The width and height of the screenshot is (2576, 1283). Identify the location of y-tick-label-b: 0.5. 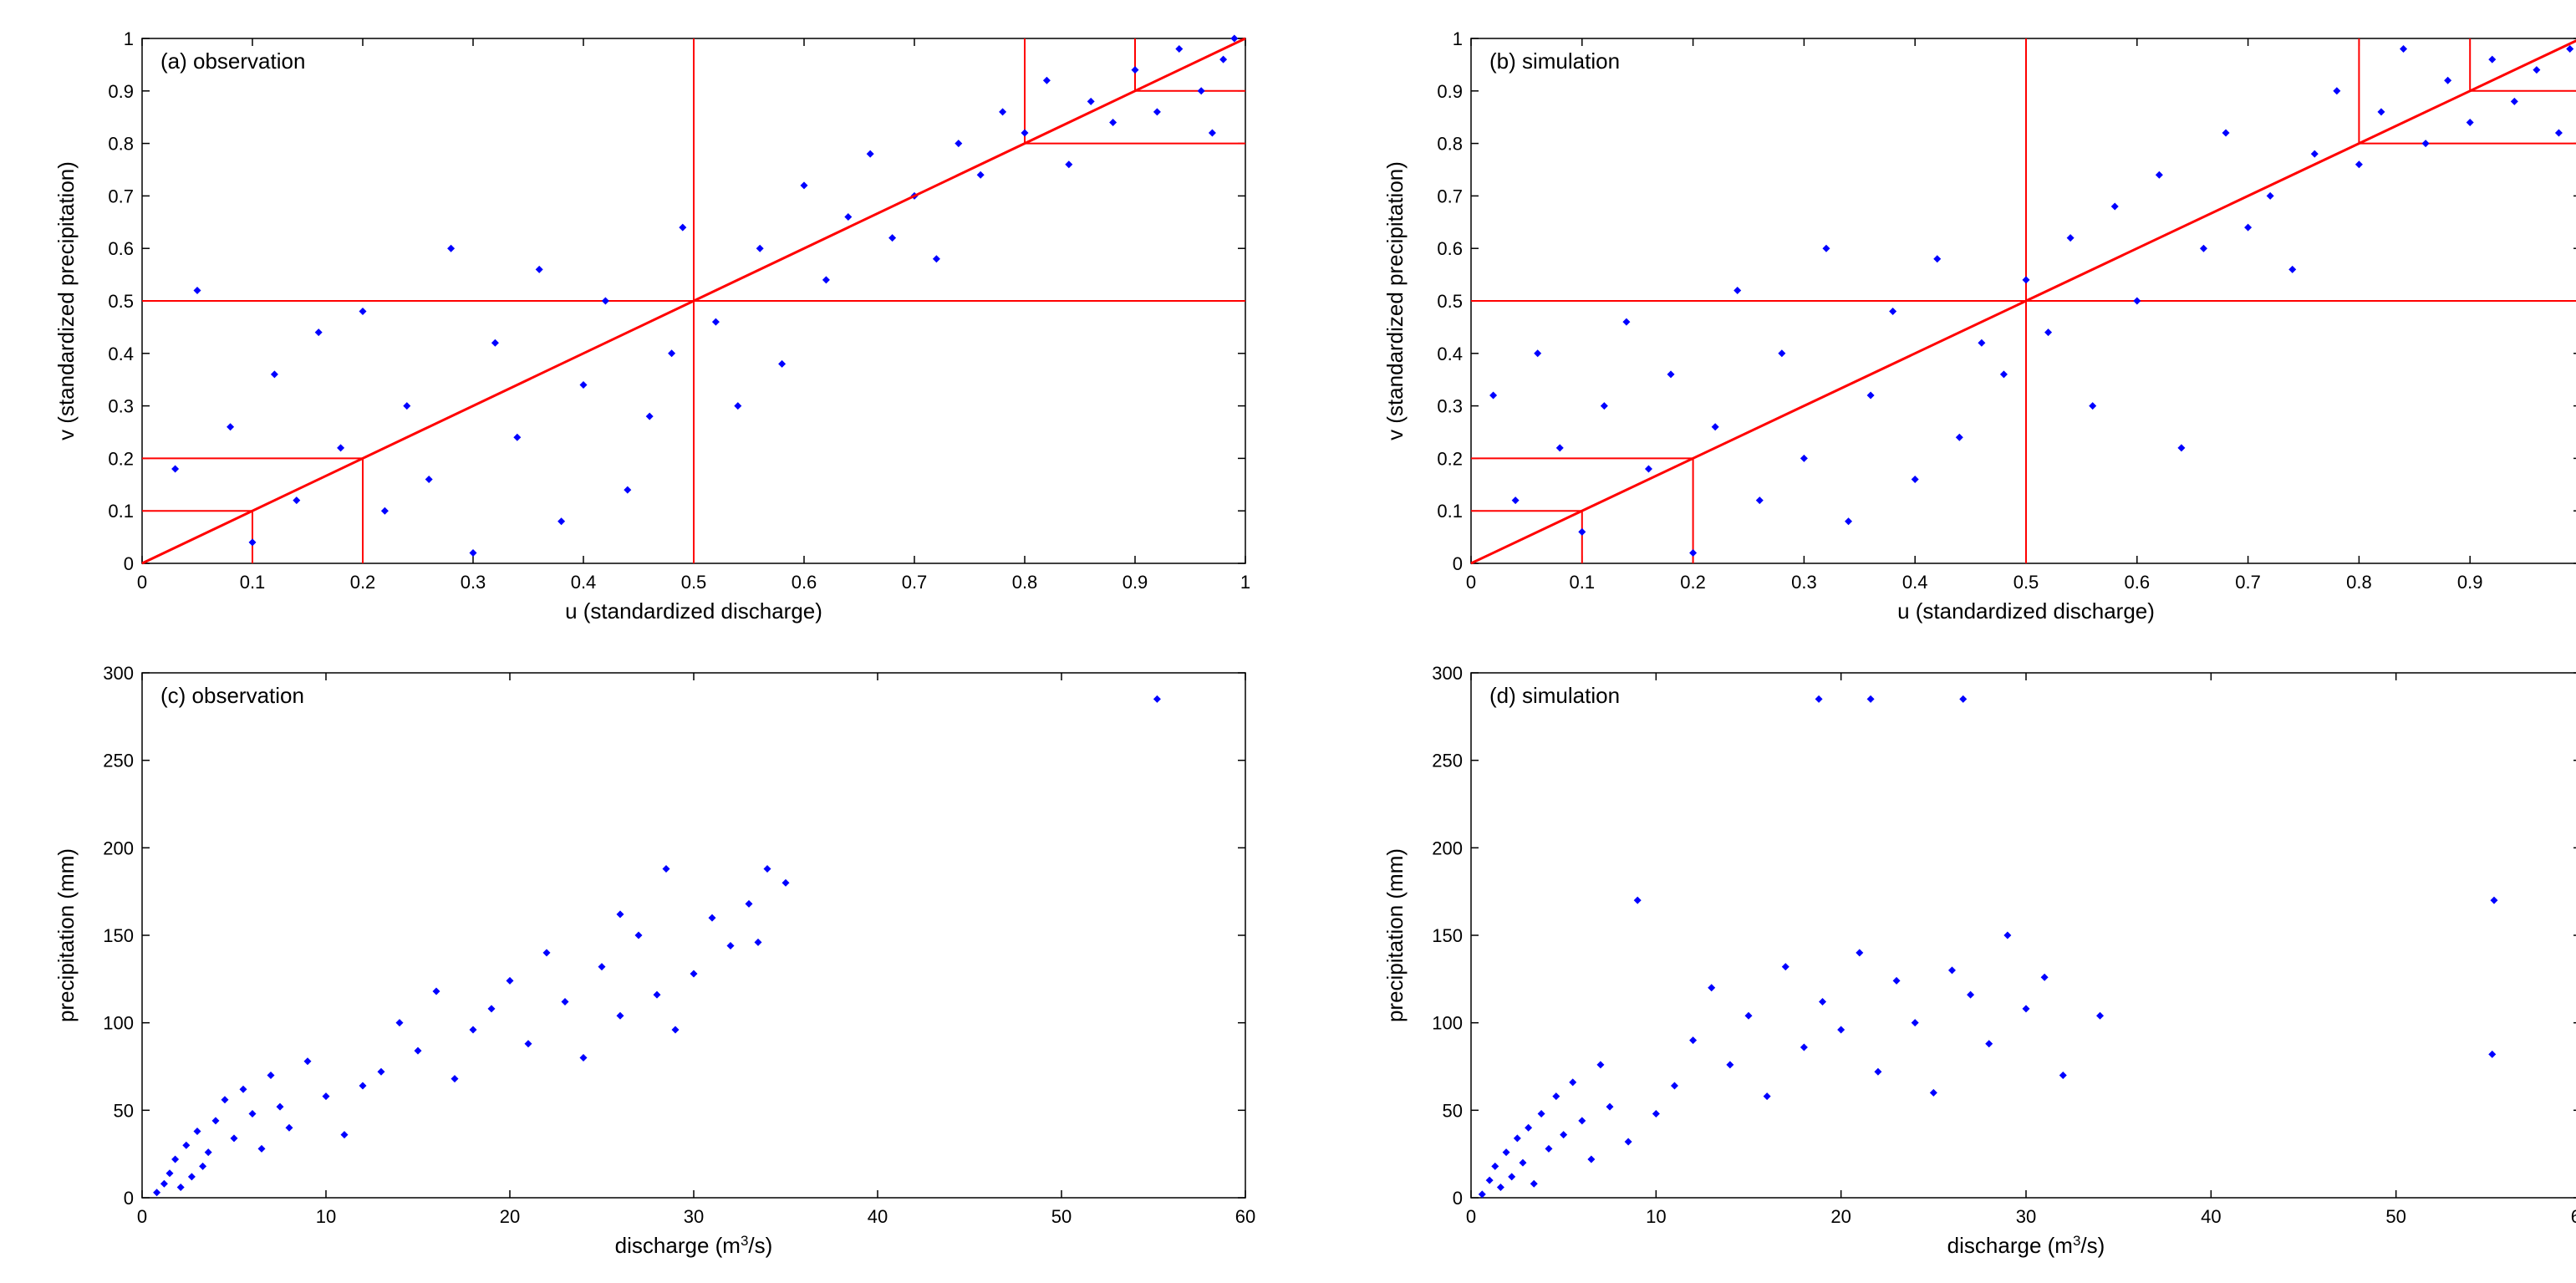
(1450, 301).